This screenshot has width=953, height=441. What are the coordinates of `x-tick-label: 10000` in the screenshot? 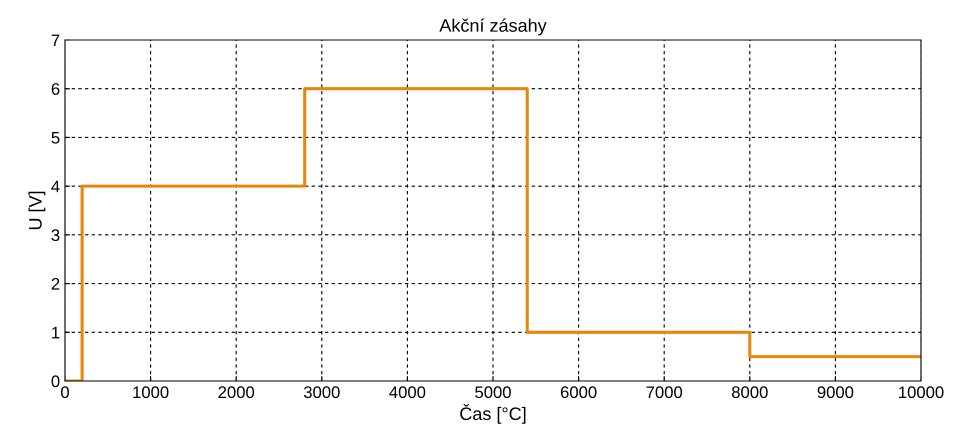 It's located at (921, 392).